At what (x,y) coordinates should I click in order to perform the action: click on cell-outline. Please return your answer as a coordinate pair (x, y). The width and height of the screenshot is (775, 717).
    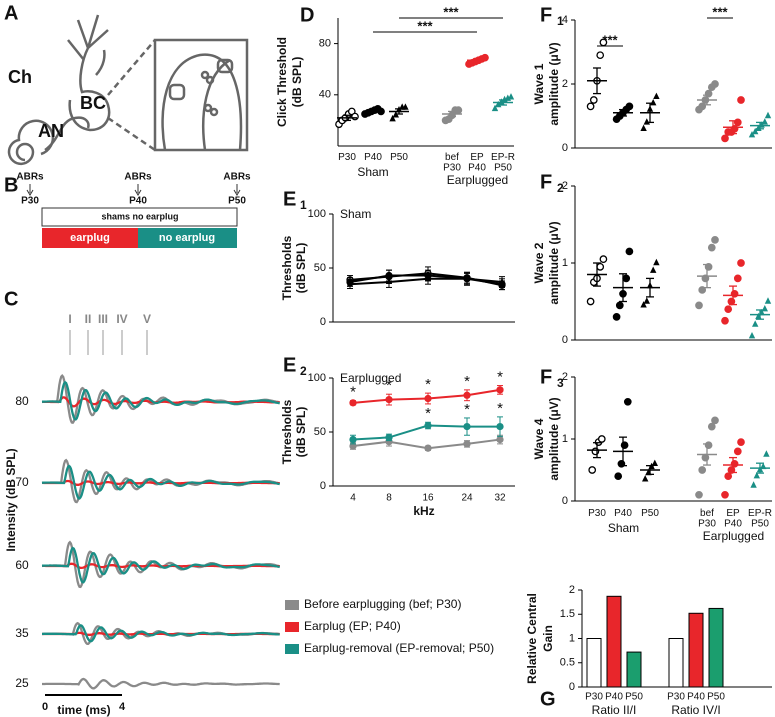
    Looking at the image, I should click on (216, 104).